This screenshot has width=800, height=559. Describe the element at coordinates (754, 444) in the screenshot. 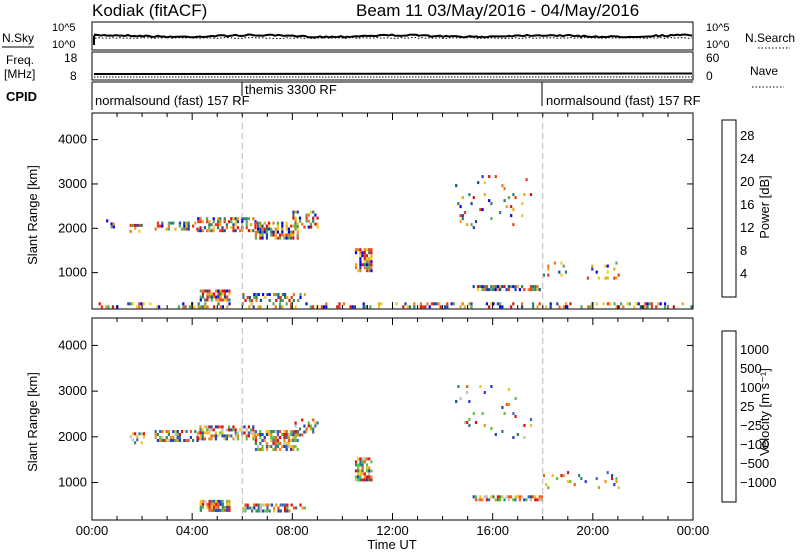

I see `colorbar-tick-label: −100` at that location.